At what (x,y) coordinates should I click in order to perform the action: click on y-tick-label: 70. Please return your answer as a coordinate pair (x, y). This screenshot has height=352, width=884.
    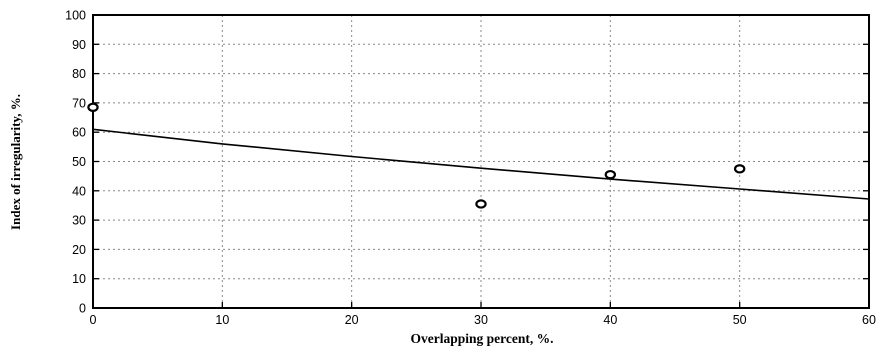
    Looking at the image, I should click on (79, 103).